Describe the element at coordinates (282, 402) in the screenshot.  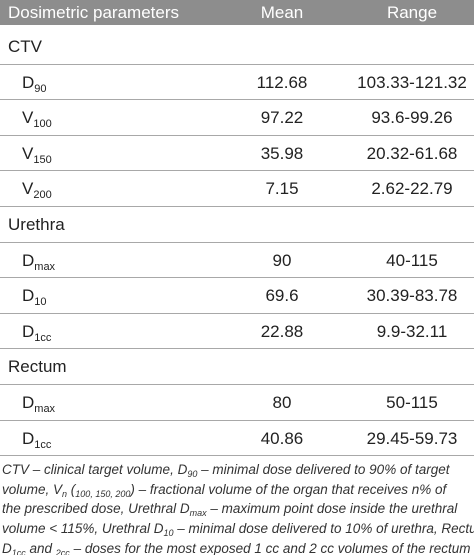
I see `mean-value: 80` at that location.